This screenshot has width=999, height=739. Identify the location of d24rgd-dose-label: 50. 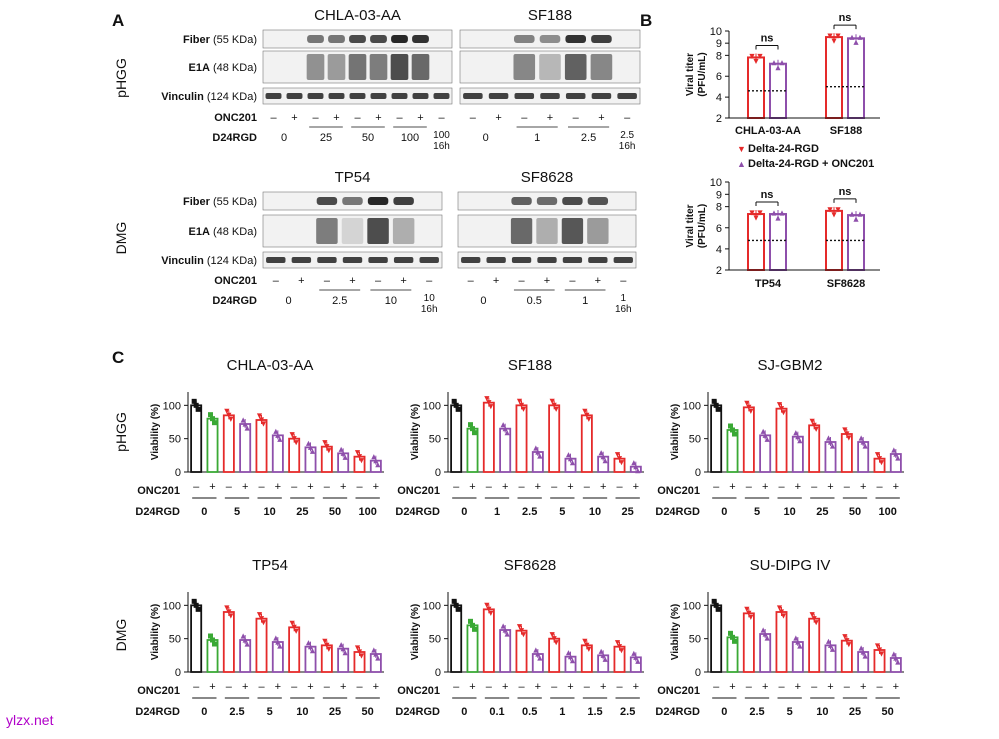
(368, 138).